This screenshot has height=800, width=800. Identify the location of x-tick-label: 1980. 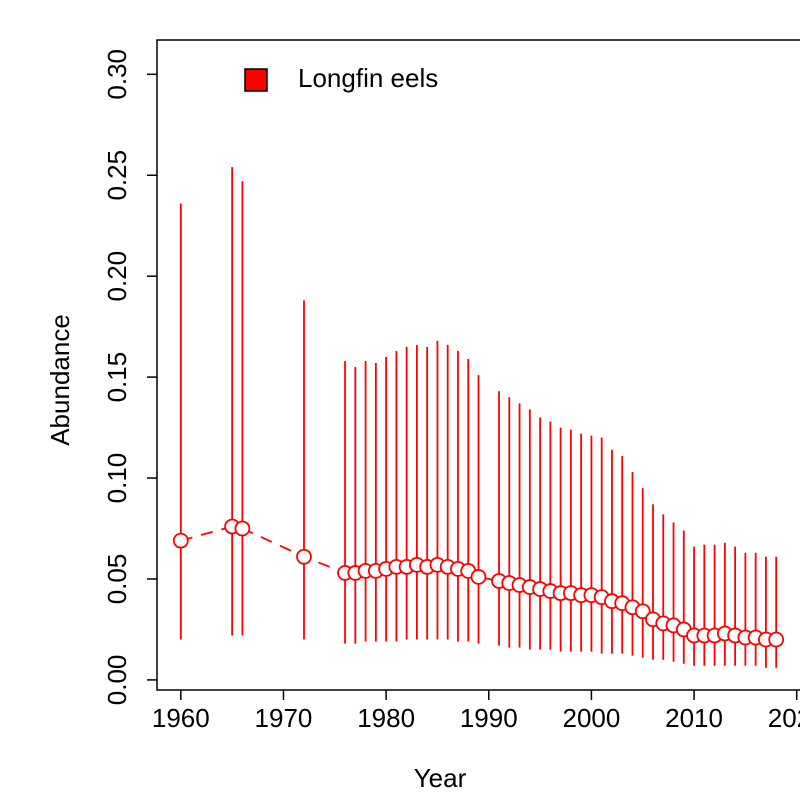
(386, 718).